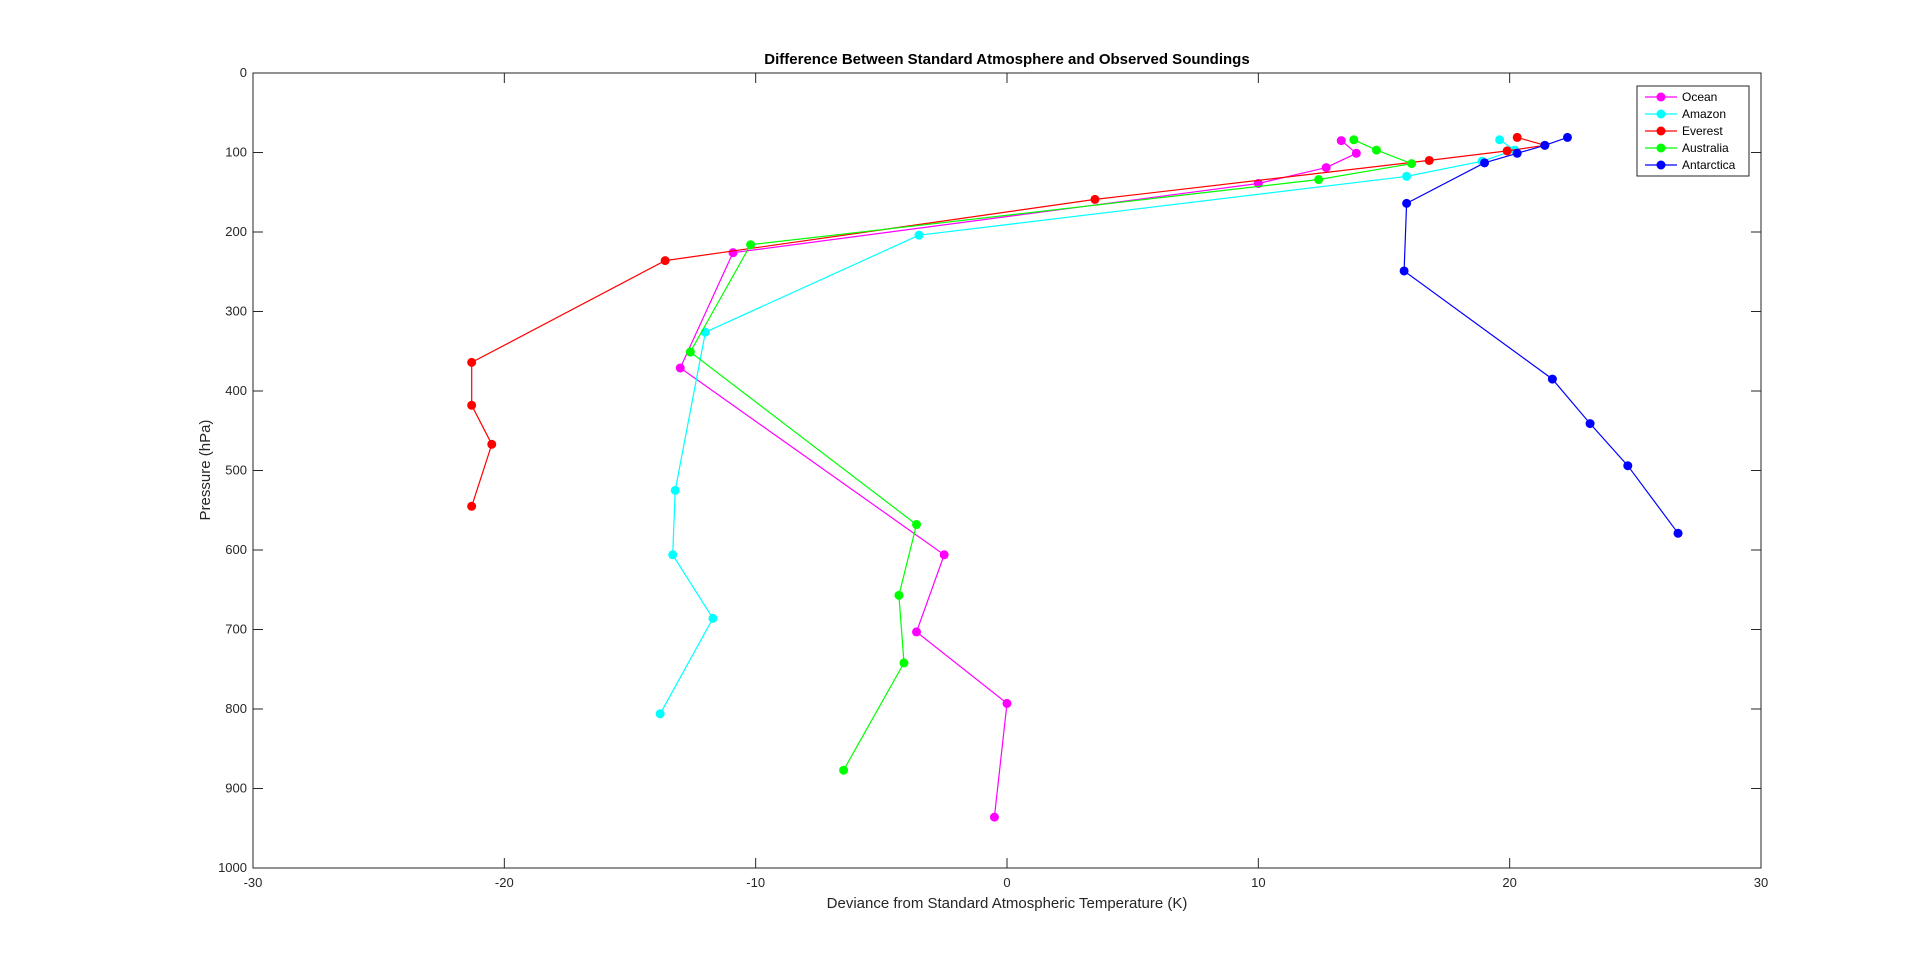 This screenshot has width=1920, height=963. I want to click on x-tick-label: -10, so click(755, 882).